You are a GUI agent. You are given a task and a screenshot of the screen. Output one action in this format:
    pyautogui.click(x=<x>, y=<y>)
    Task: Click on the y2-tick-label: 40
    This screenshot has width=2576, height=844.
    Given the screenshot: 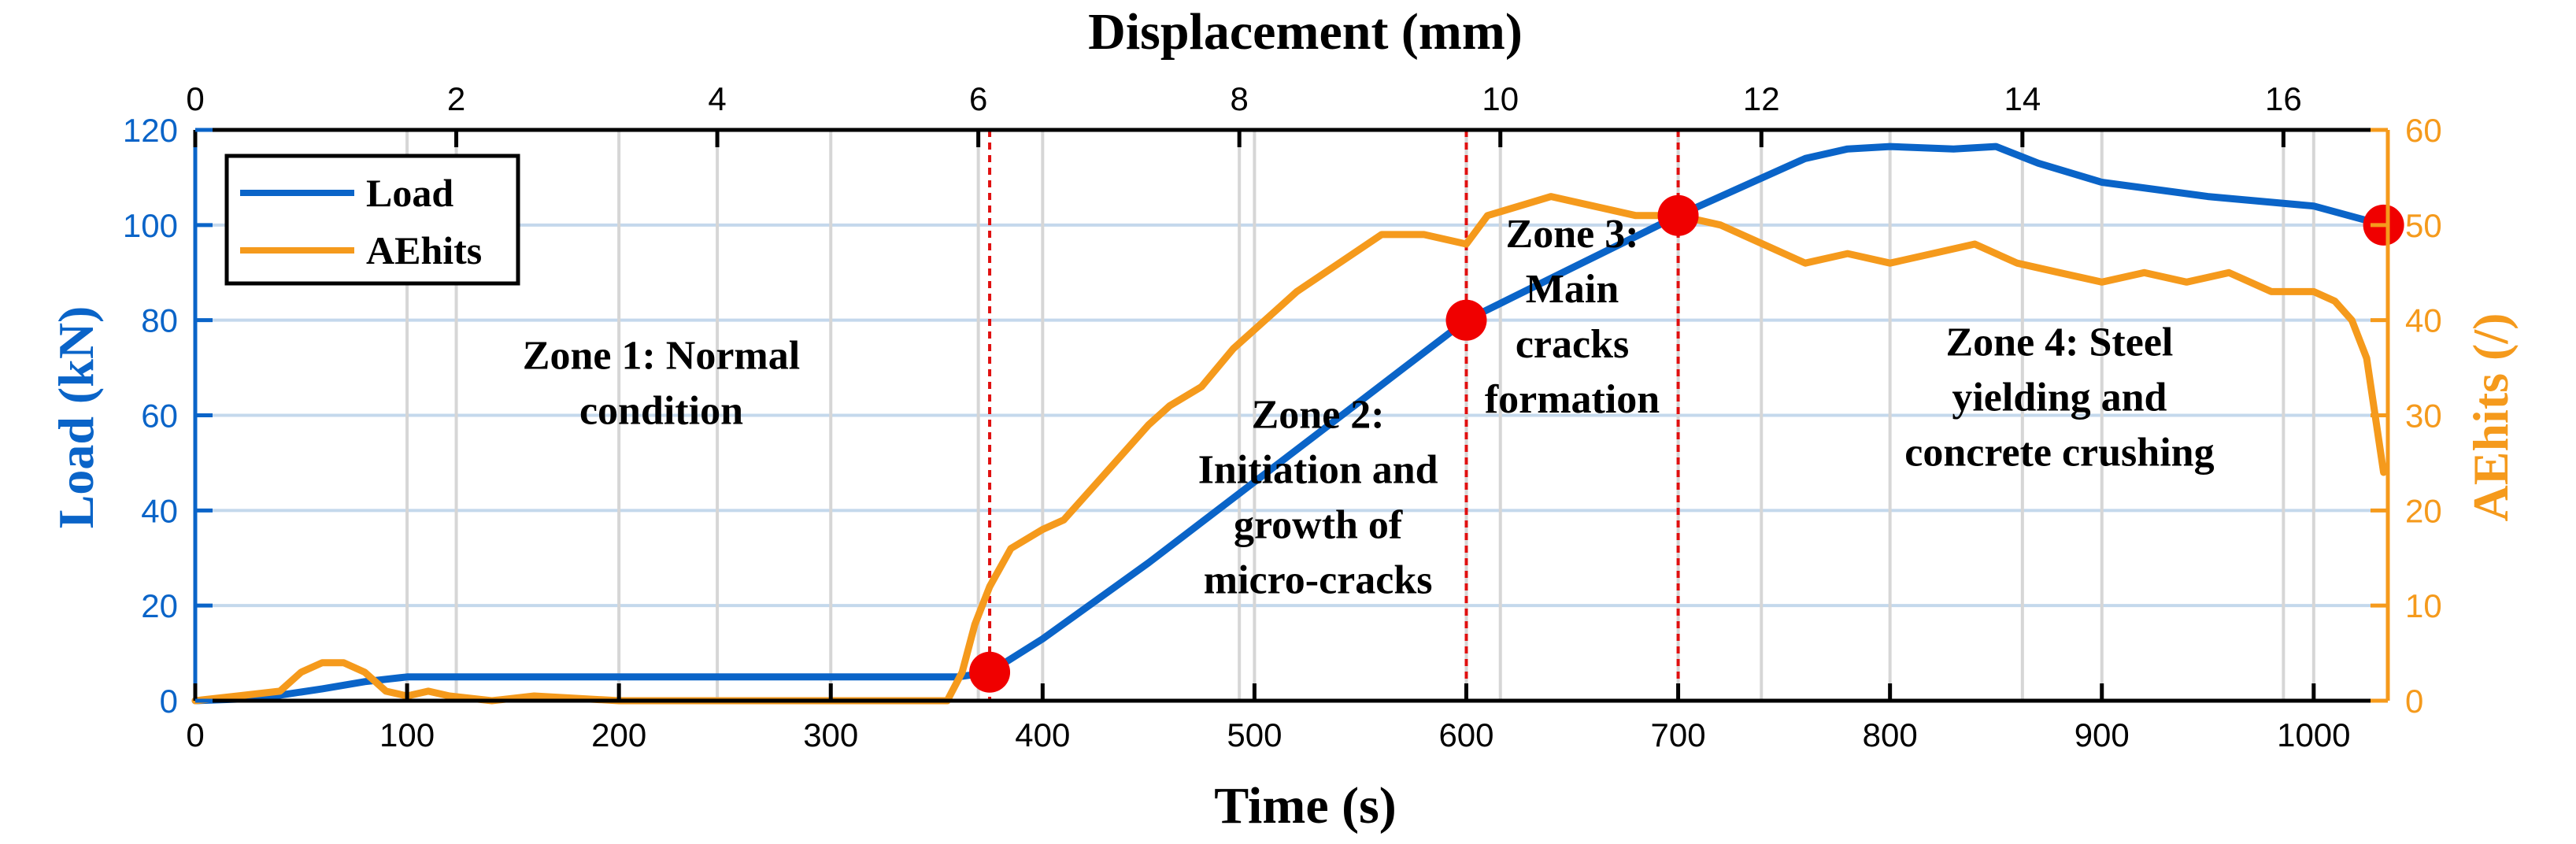 What is the action you would take?
    pyautogui.click(x=2423, y=320)
    